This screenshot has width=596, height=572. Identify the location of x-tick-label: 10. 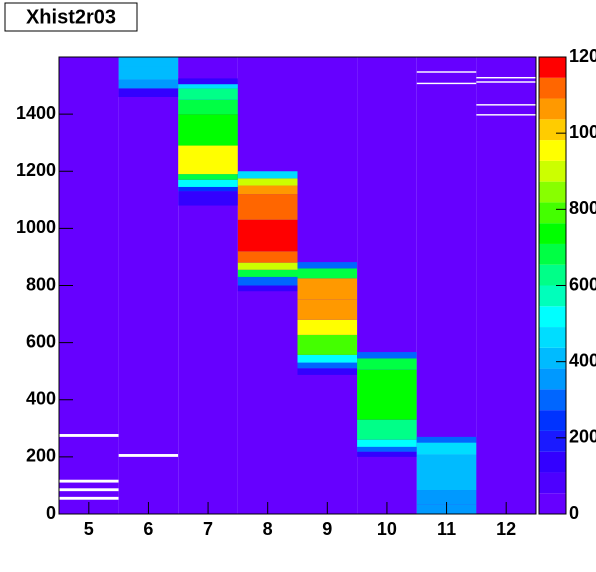
(387, 529).